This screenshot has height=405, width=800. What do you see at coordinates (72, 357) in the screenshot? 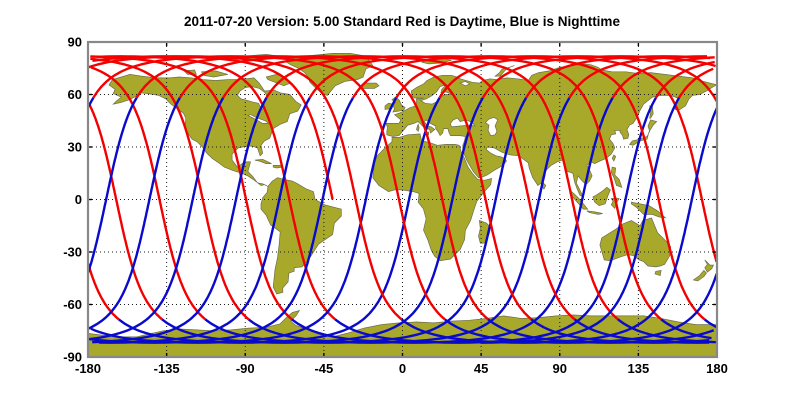
I see `y-tick-label: -90` at bounding box center [72, 357].